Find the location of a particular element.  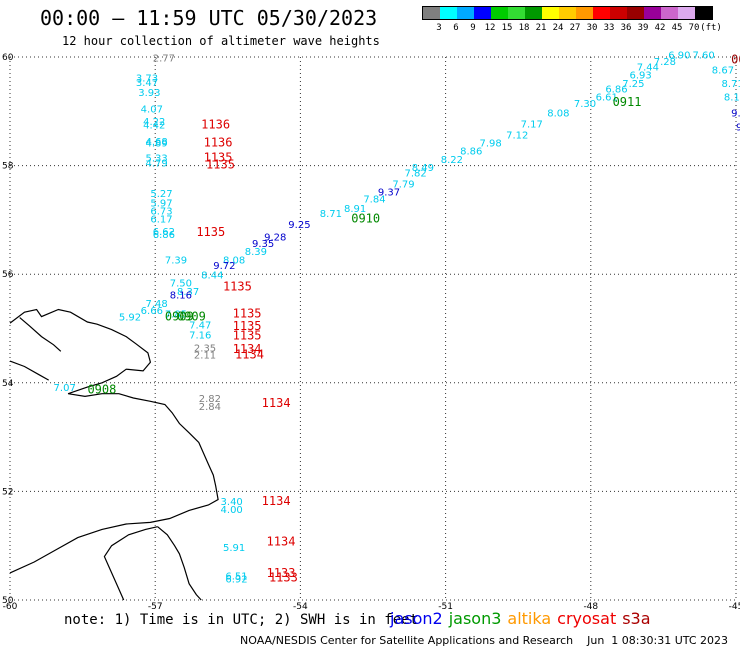

wave-height-value: 9.37 is located at coordinates (389, 192).